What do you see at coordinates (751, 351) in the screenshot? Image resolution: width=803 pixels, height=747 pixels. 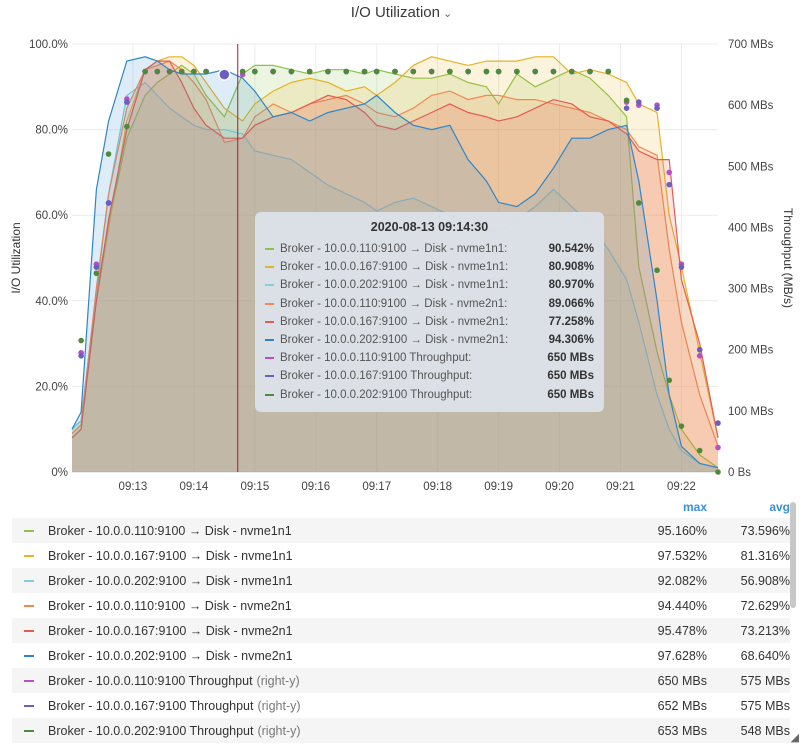 I see `y-right-tick-label: 200 MBs` at bounding box center [751, 351].